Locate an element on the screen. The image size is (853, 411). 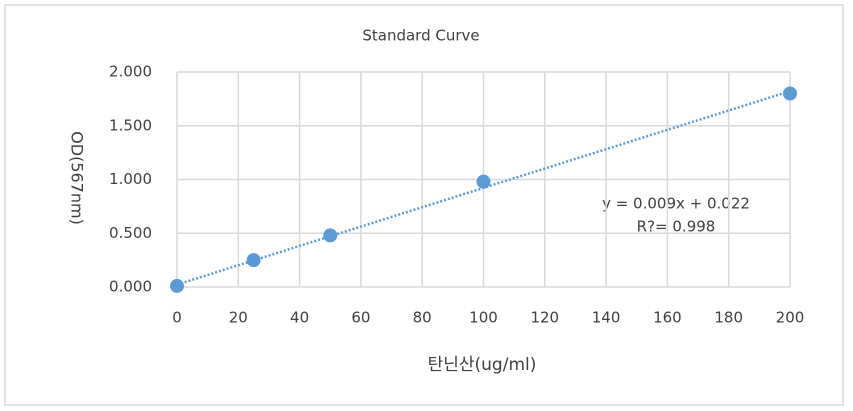
x-tick-label: 20 is located at coordinates (238, 318).